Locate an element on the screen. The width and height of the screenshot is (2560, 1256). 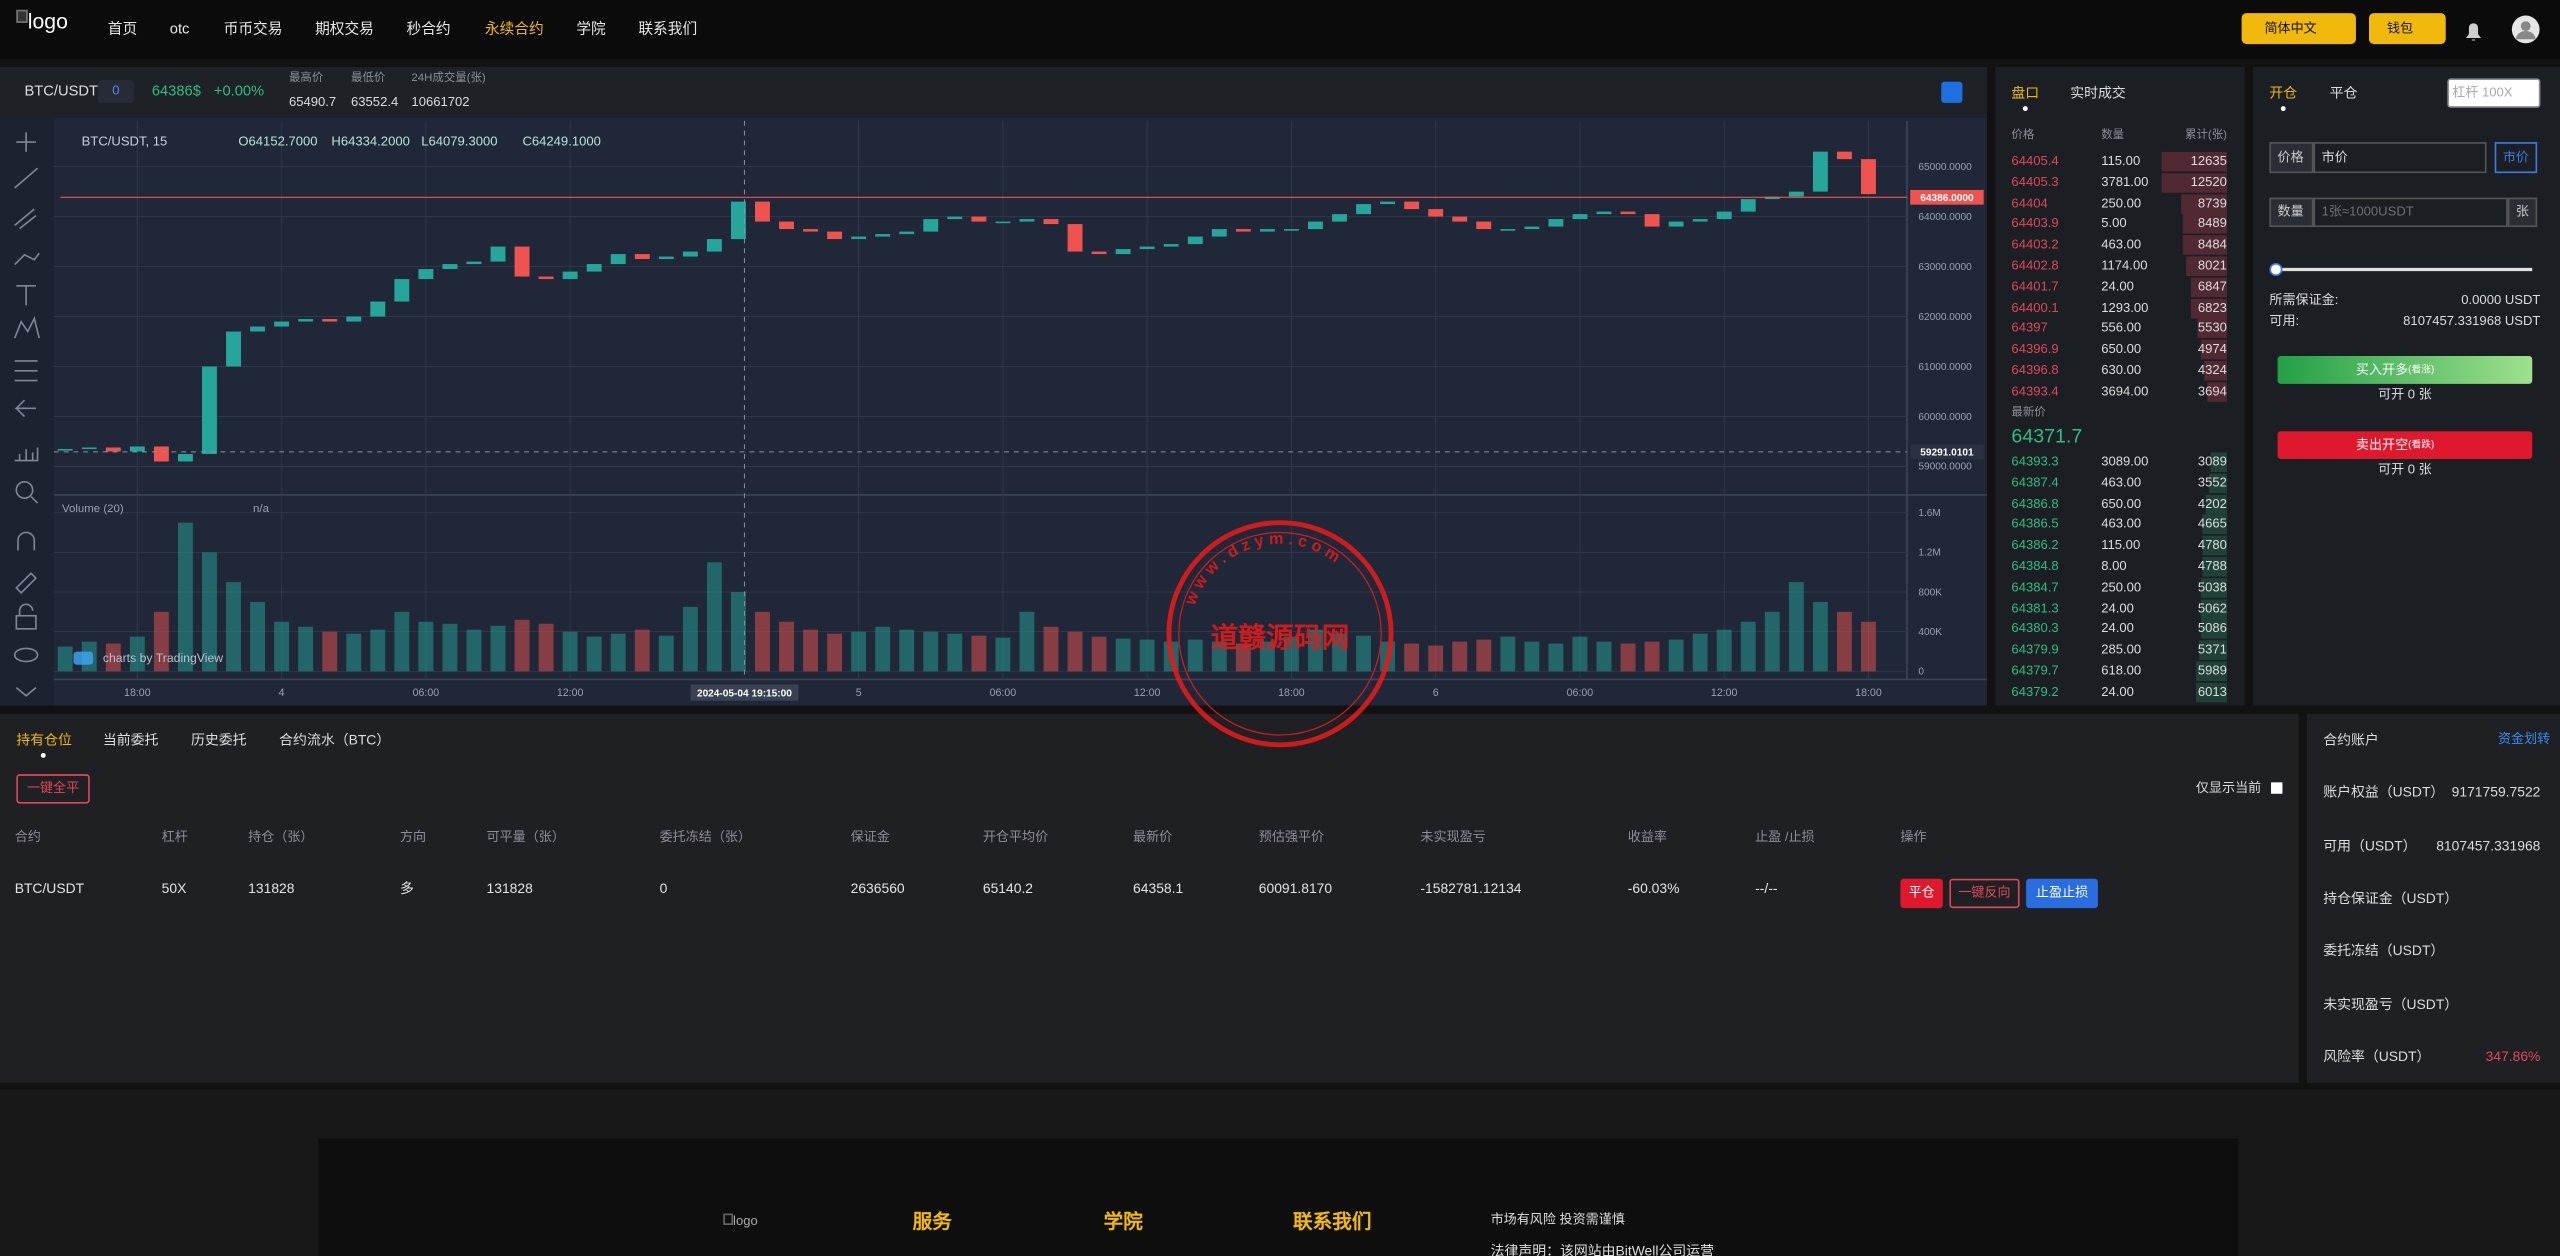
table-header: 开仓平均价 is located at coordinates (1015, 837).